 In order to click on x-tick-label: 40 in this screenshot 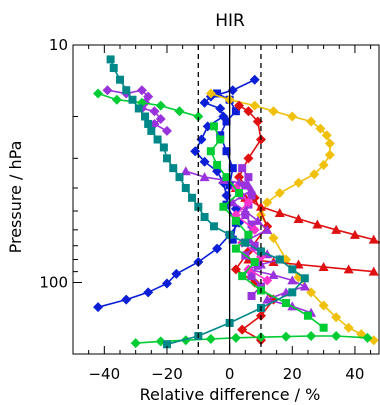, I will do `click(354, 374)`.